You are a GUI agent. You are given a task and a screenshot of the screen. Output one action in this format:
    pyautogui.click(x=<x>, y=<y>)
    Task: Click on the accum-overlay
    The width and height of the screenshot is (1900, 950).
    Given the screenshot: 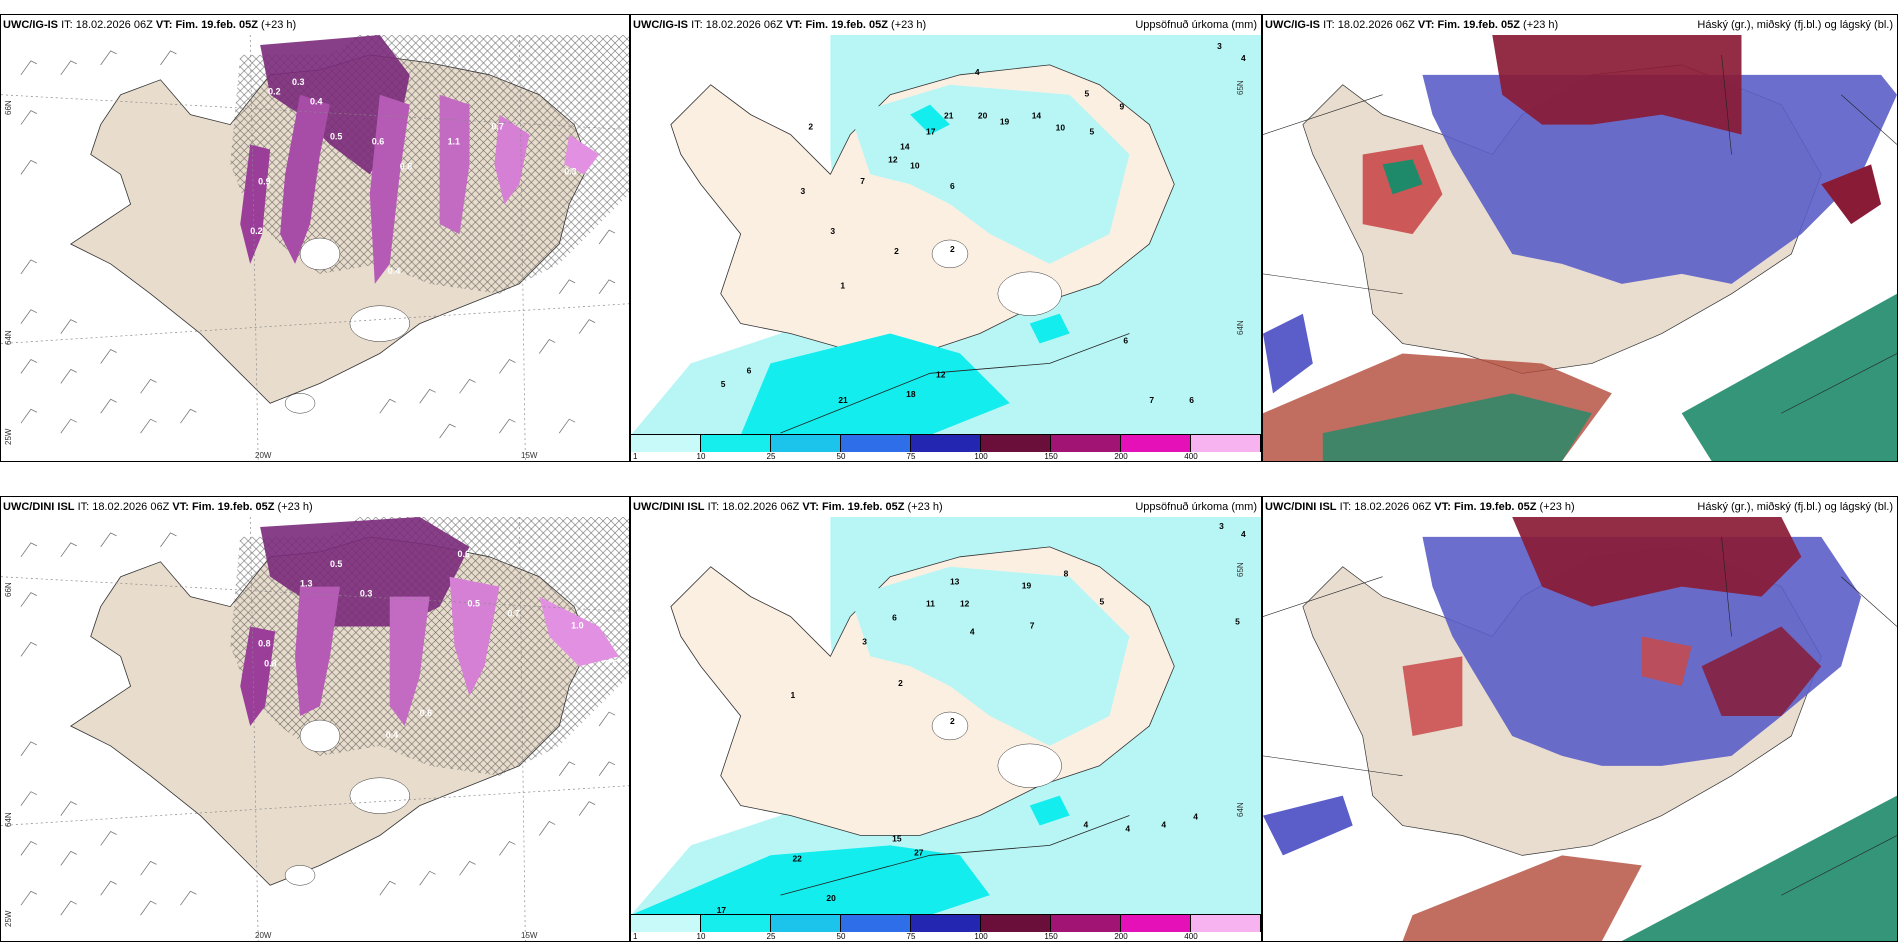 What is the action you would take?
    pyautogui.click(x=990, y=656)
    